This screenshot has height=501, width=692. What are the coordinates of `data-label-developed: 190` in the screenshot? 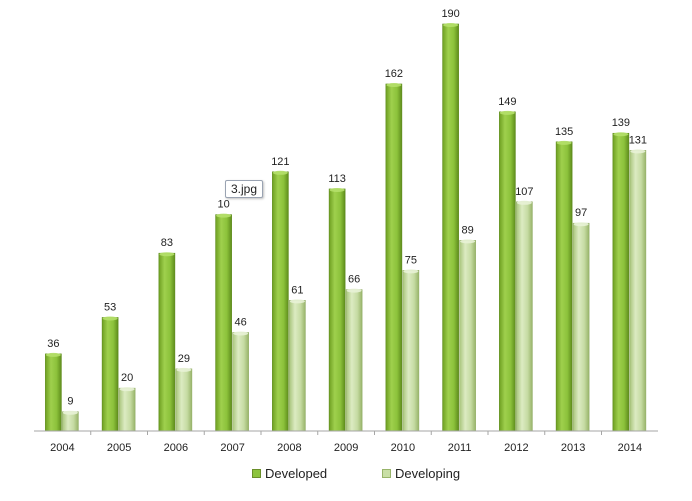 It's located at (450, 14).